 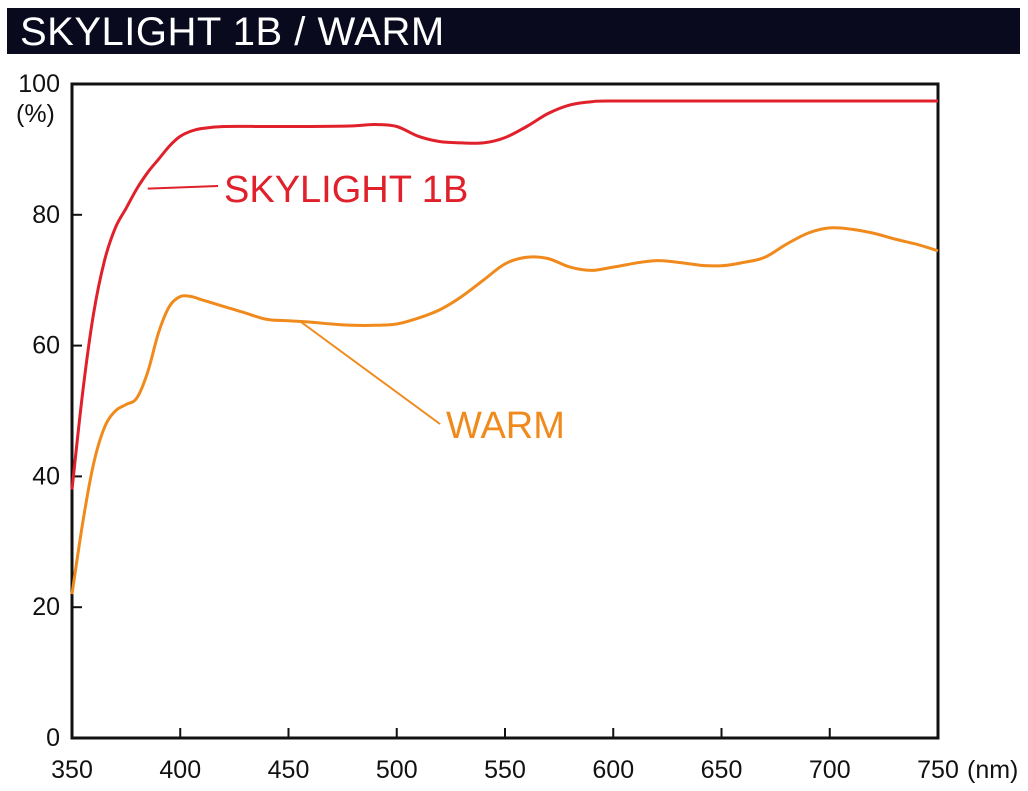 What do you see at coordinates (46, 346) in the screenshot?
I see `y-tick-label: 60` at bounding box center [46, 346].